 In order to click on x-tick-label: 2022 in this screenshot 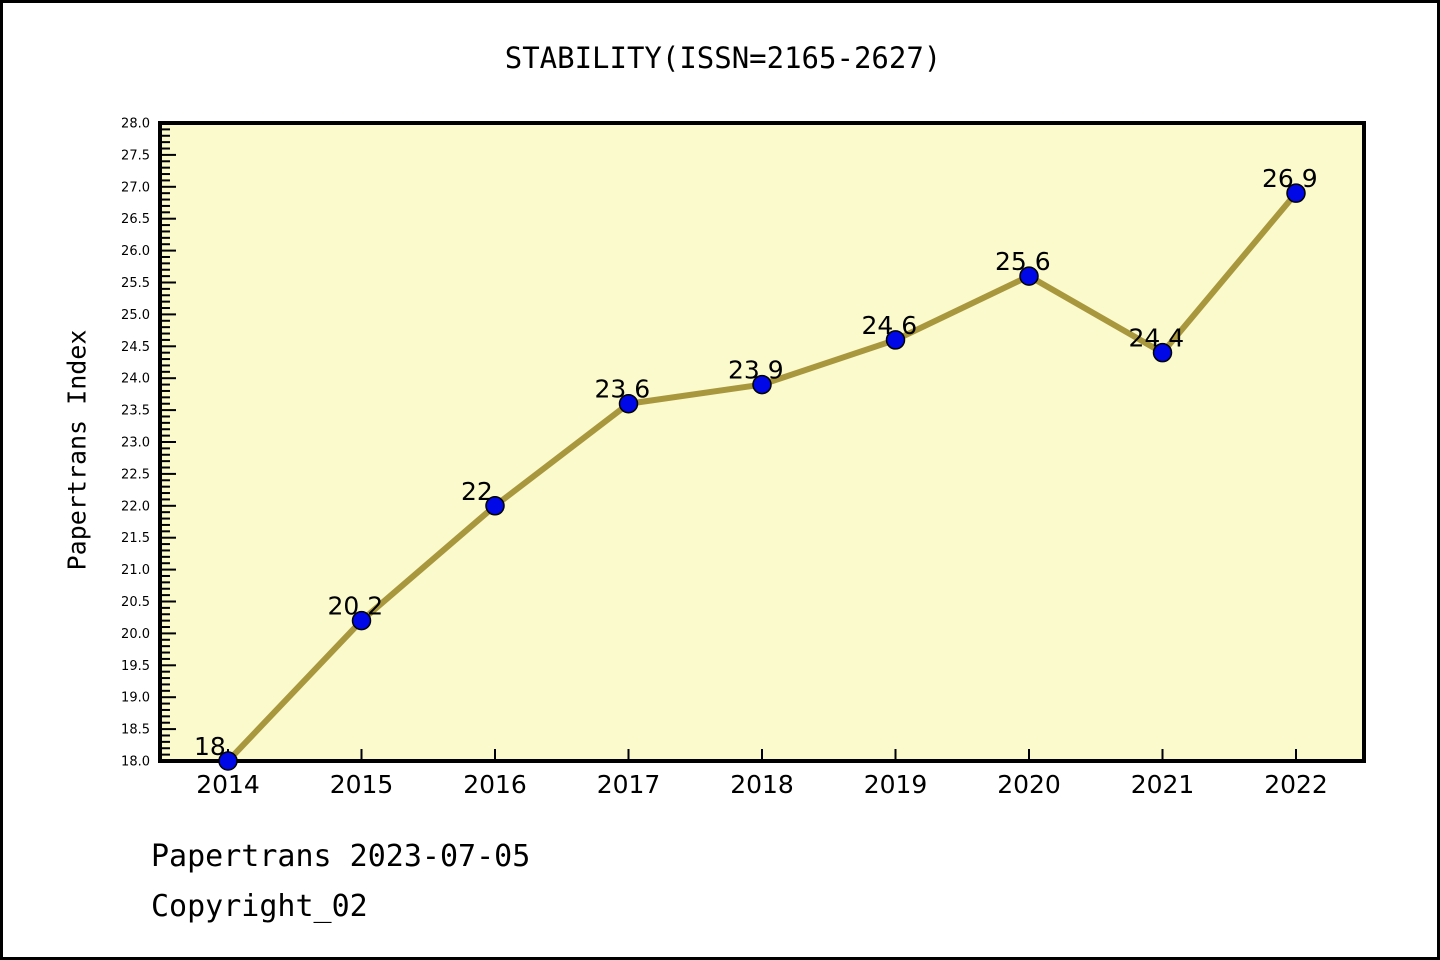, I will do `click(1296, 784)`.